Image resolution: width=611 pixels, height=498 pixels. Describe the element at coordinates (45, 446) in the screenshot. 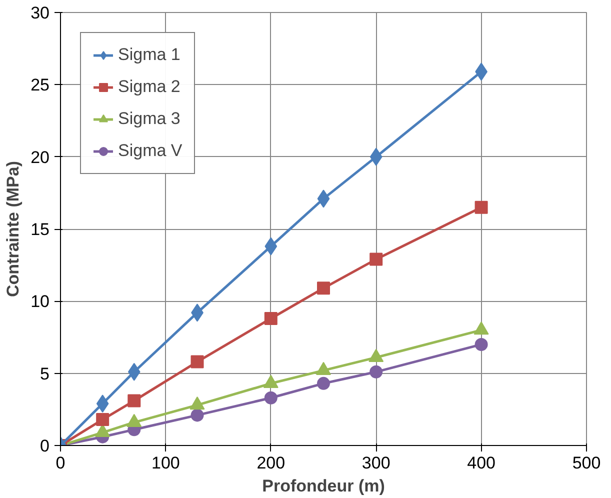

I see `y-tick-label: 0` at that location.